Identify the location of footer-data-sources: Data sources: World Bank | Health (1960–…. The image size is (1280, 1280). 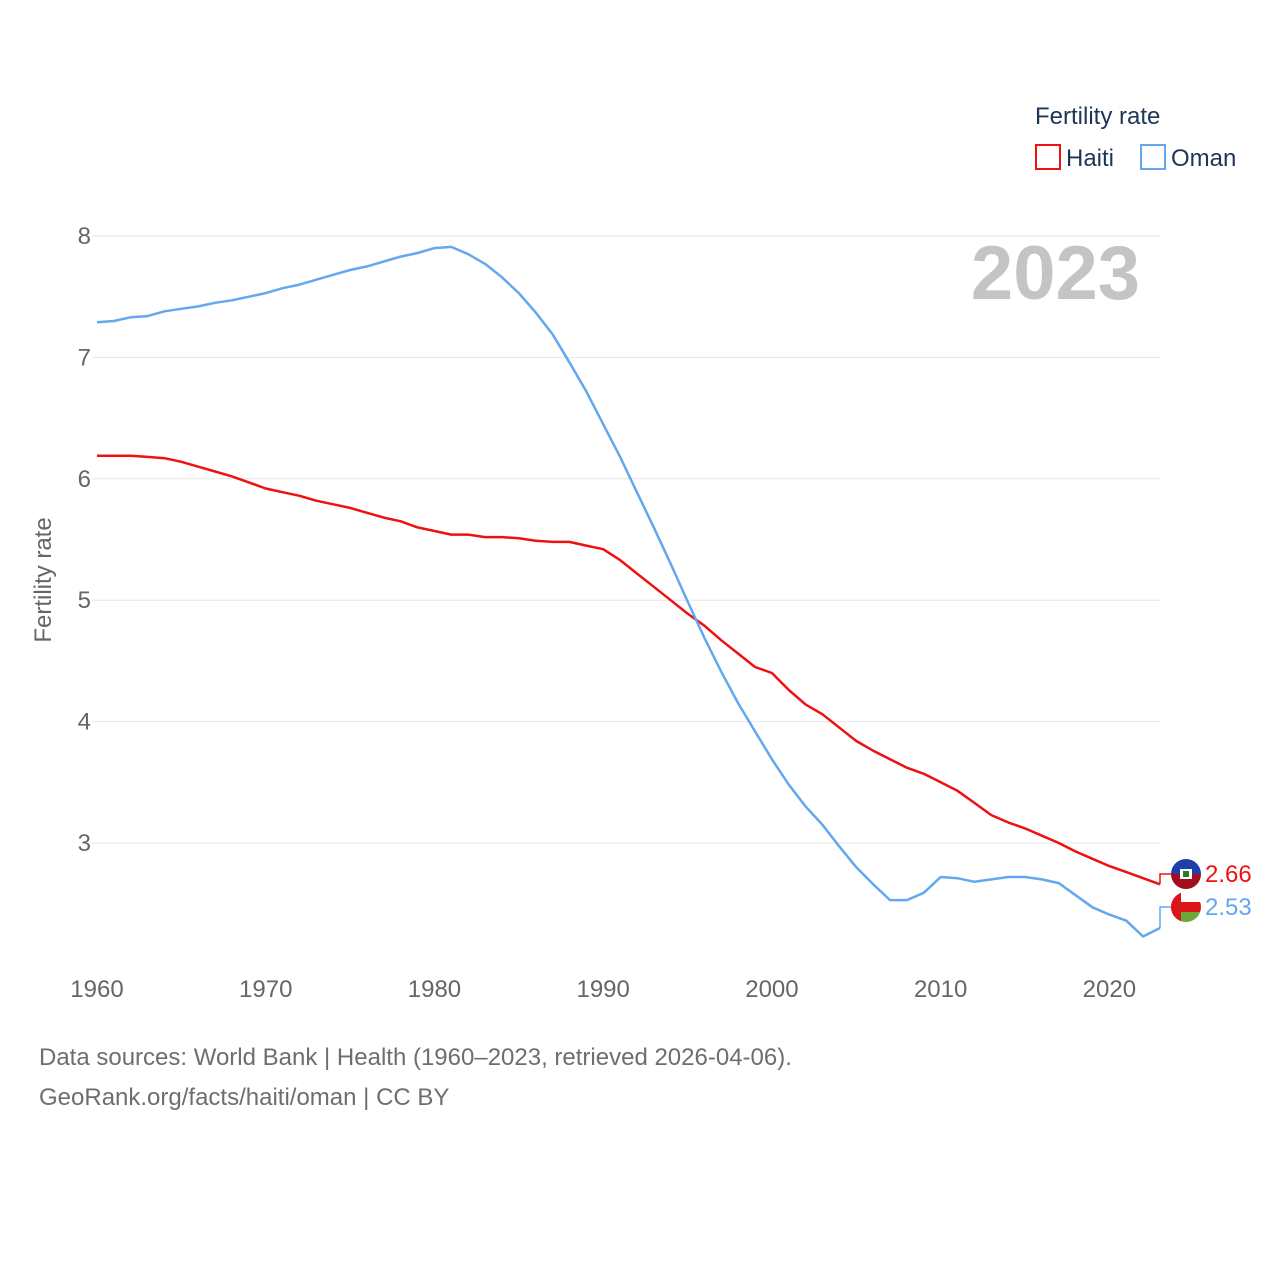
(415, 1057).